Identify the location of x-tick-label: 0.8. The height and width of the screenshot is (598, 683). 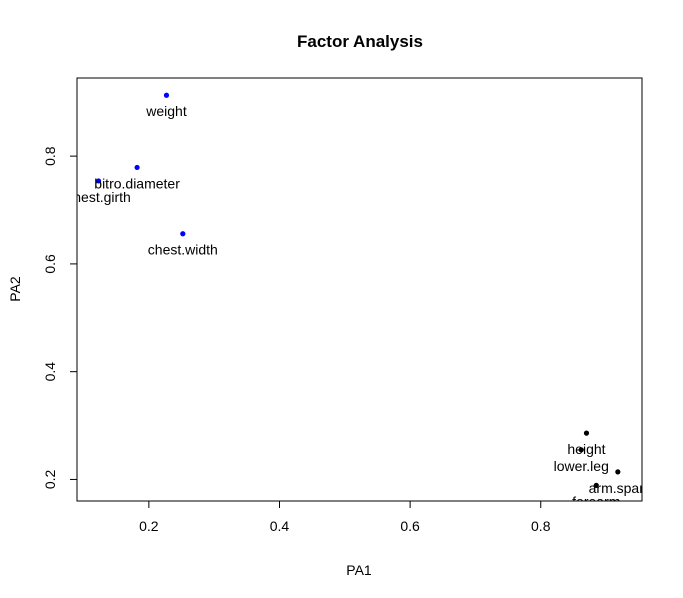
(541, 526).